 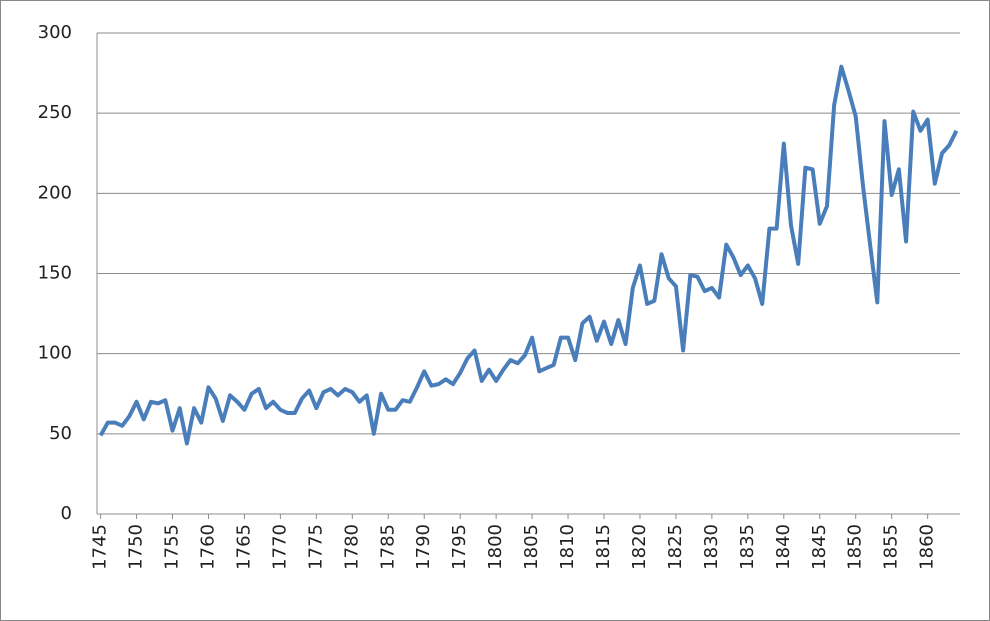 I want to click on x-tick-label: 1770, so click(x=279, y=547).